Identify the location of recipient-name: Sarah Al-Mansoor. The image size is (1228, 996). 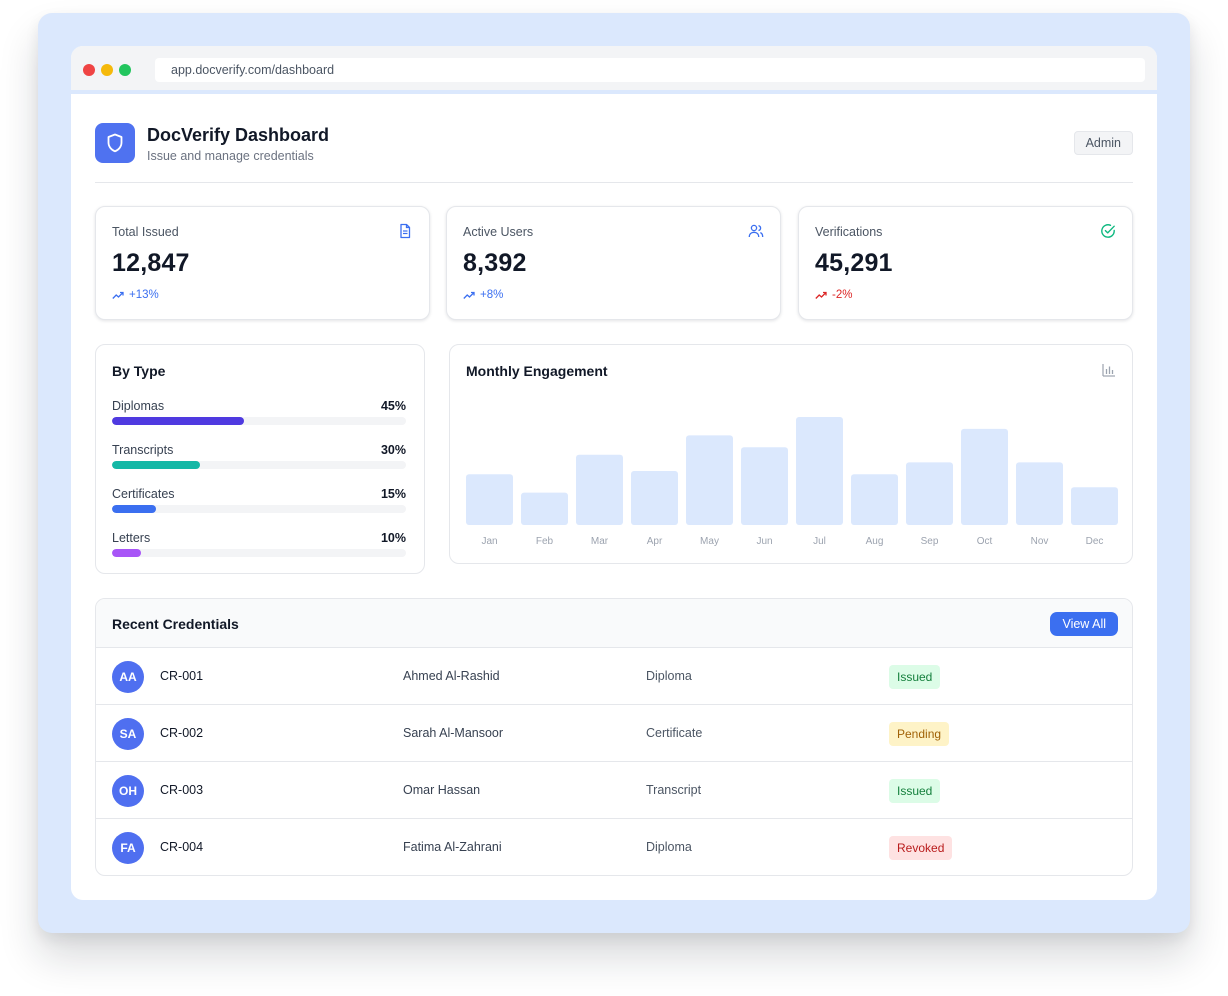
(453, 733).